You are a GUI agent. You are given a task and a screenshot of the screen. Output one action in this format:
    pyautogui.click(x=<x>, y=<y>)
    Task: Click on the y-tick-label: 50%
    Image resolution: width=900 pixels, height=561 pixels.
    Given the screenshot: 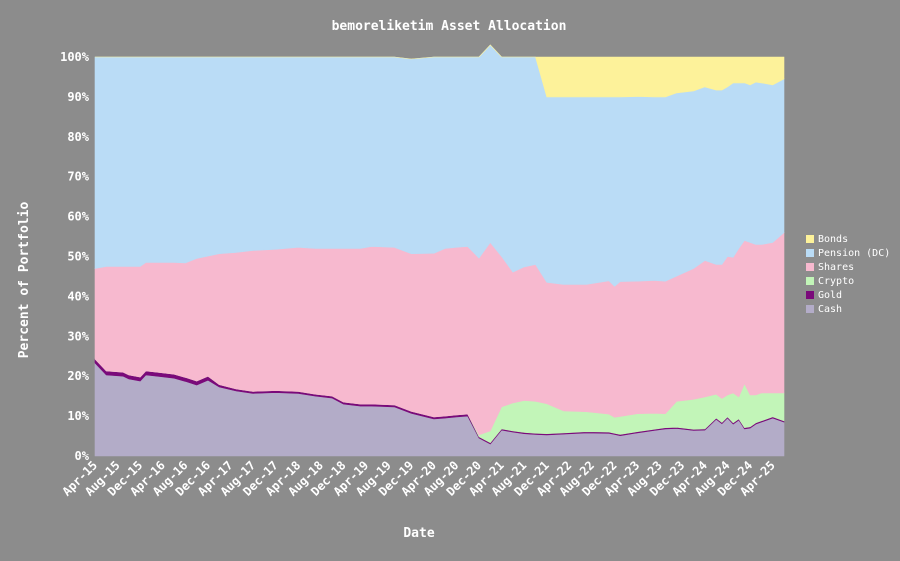 What is the action you would take?
    pyautogui.click(x=78, y=257)
    